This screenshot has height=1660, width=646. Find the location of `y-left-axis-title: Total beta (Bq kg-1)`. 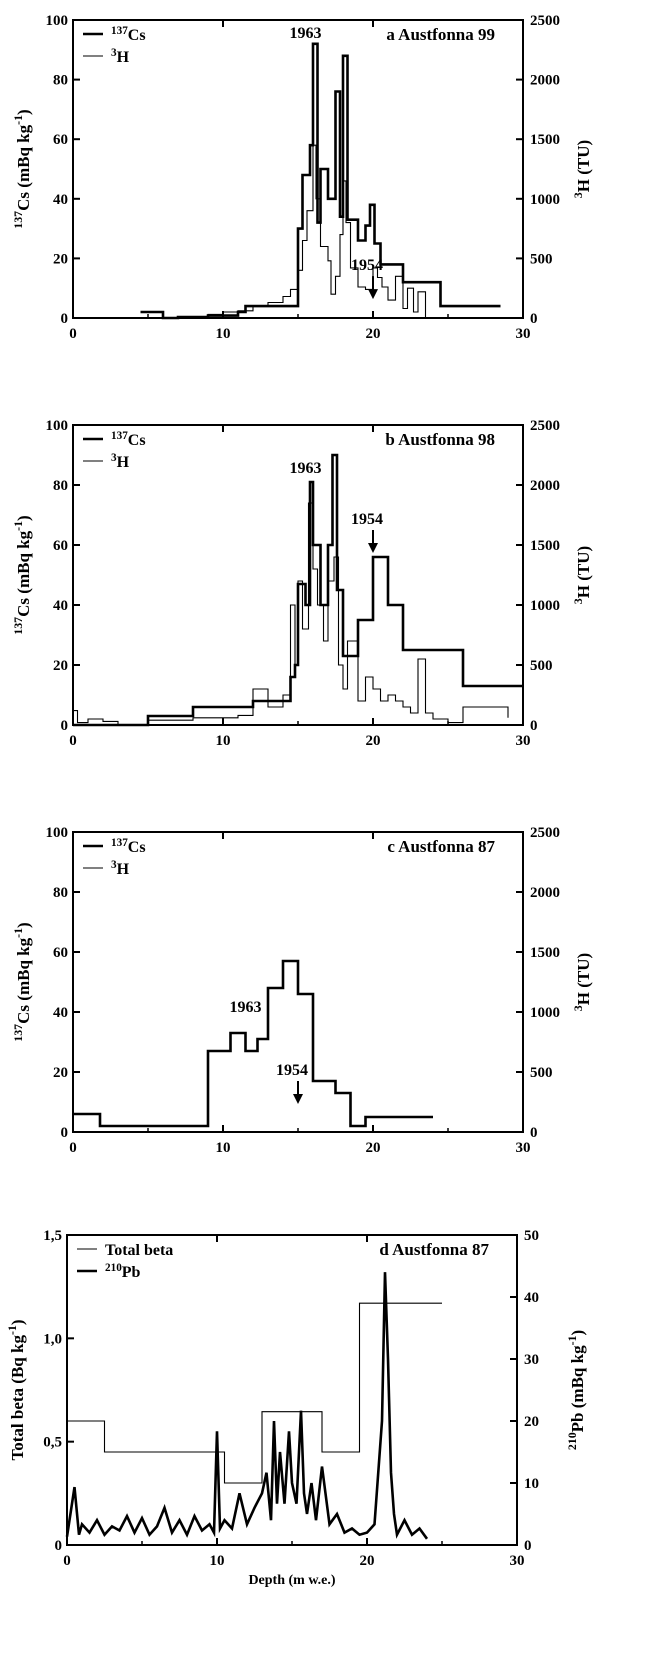

y-left-axis-title: Total beta (Bq kg-1) is located at coordinates (16, 1389).